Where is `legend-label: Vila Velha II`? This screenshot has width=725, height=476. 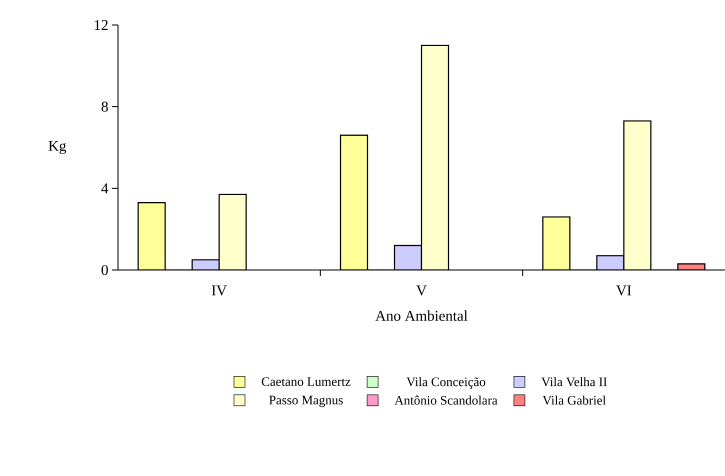 legend-label: Vila Velha II is located at coordinates (574, 381).